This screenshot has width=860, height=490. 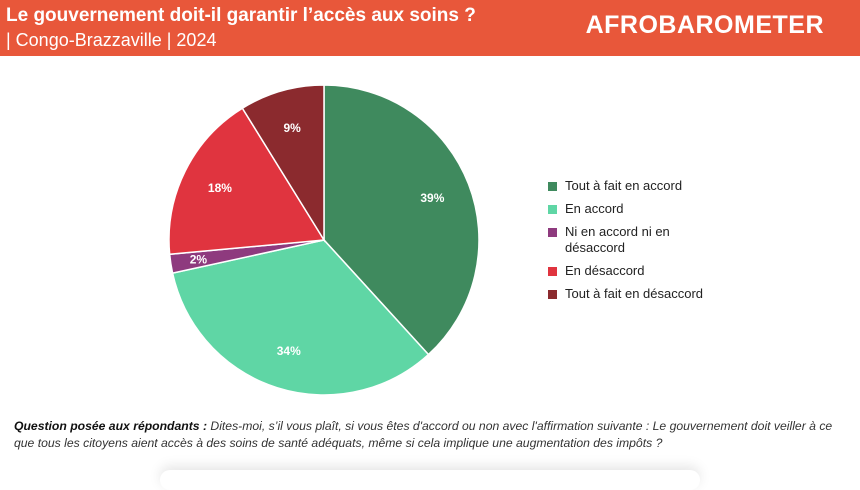 I want to click on legend-label: En désaccord, so click(x=605, y=270).